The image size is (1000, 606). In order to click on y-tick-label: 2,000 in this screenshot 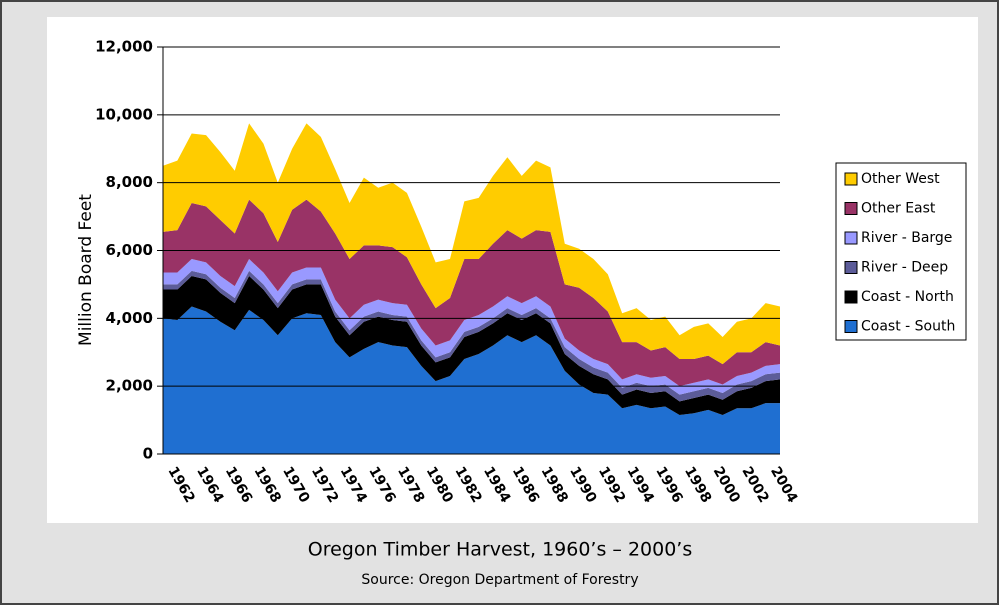, I will do `click(129, 386)`.